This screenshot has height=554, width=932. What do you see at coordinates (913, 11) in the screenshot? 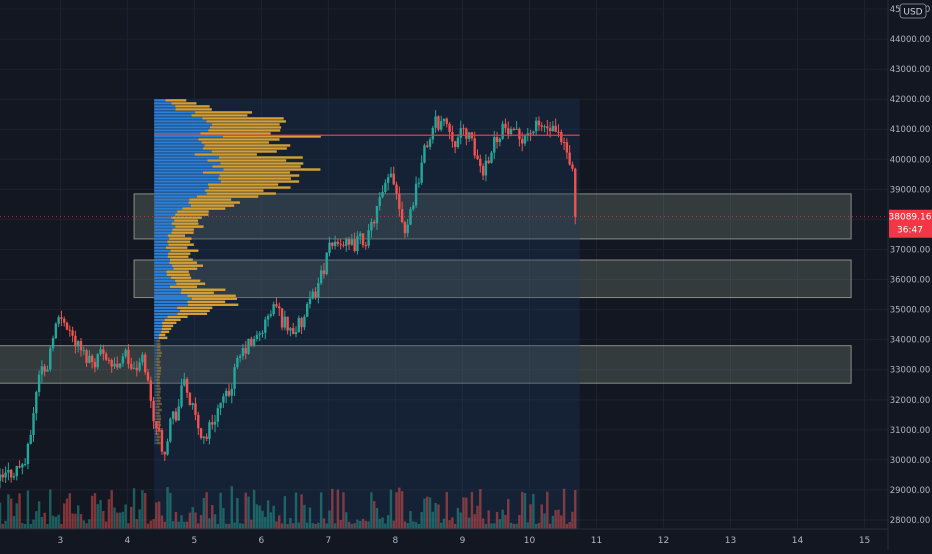
I see `currency-button: USD` at bounding box center [913, 11].